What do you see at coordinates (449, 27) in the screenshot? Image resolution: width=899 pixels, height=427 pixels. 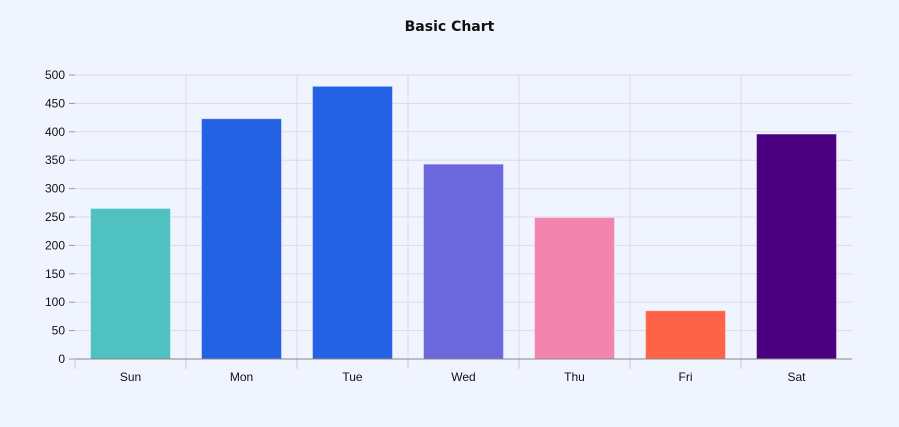 I see `chart-title: Basic Chart` at bounding box center [449, 27].